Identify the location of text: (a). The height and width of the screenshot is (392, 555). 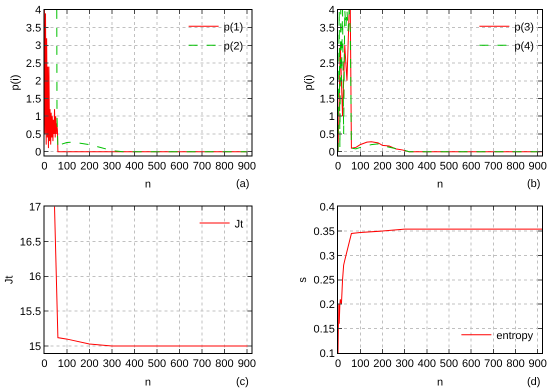
(243, 184).